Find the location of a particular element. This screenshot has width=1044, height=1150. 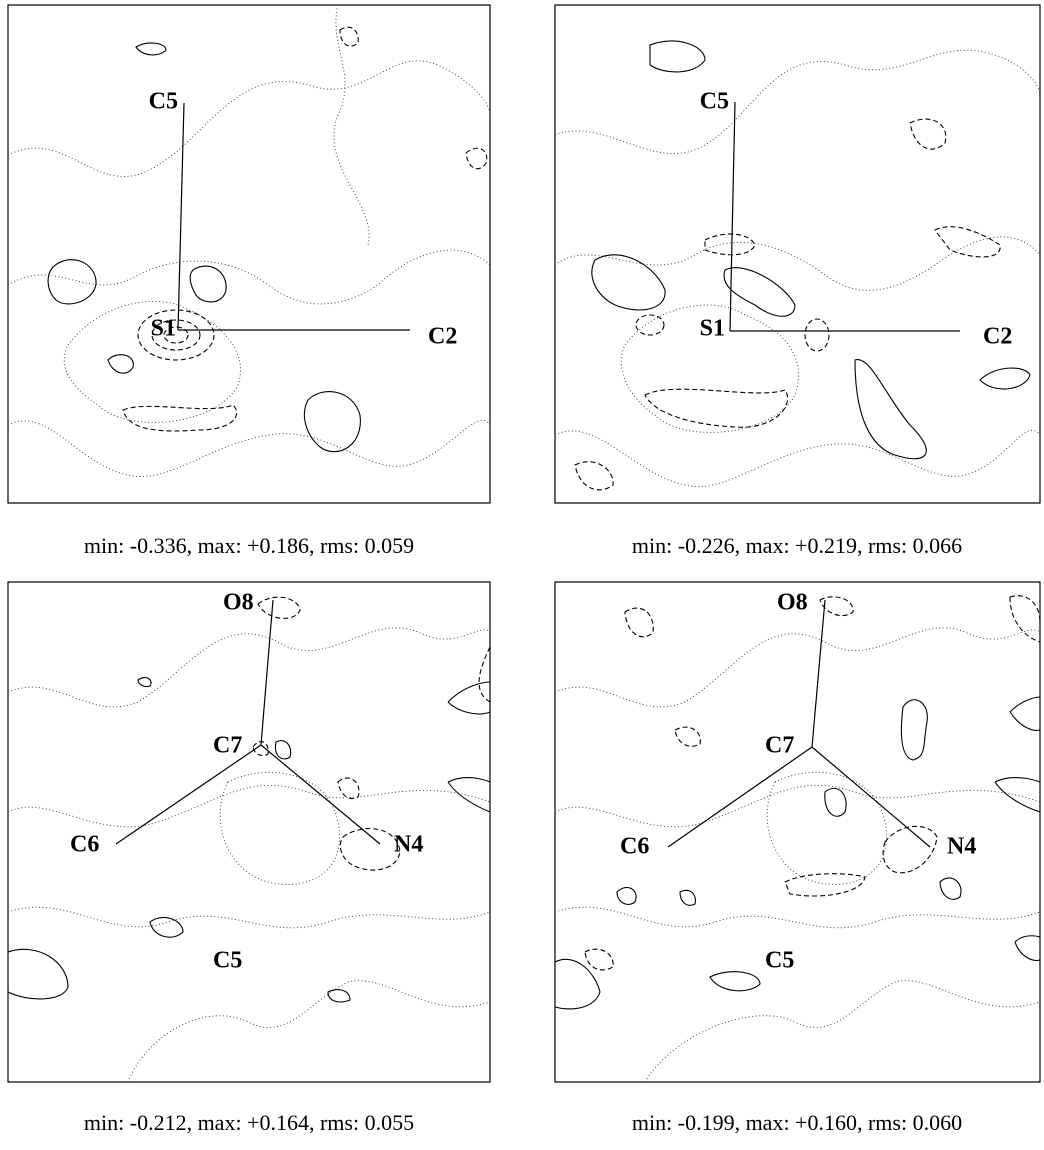

atom-label: C6 is located at coordinates (84, 845).